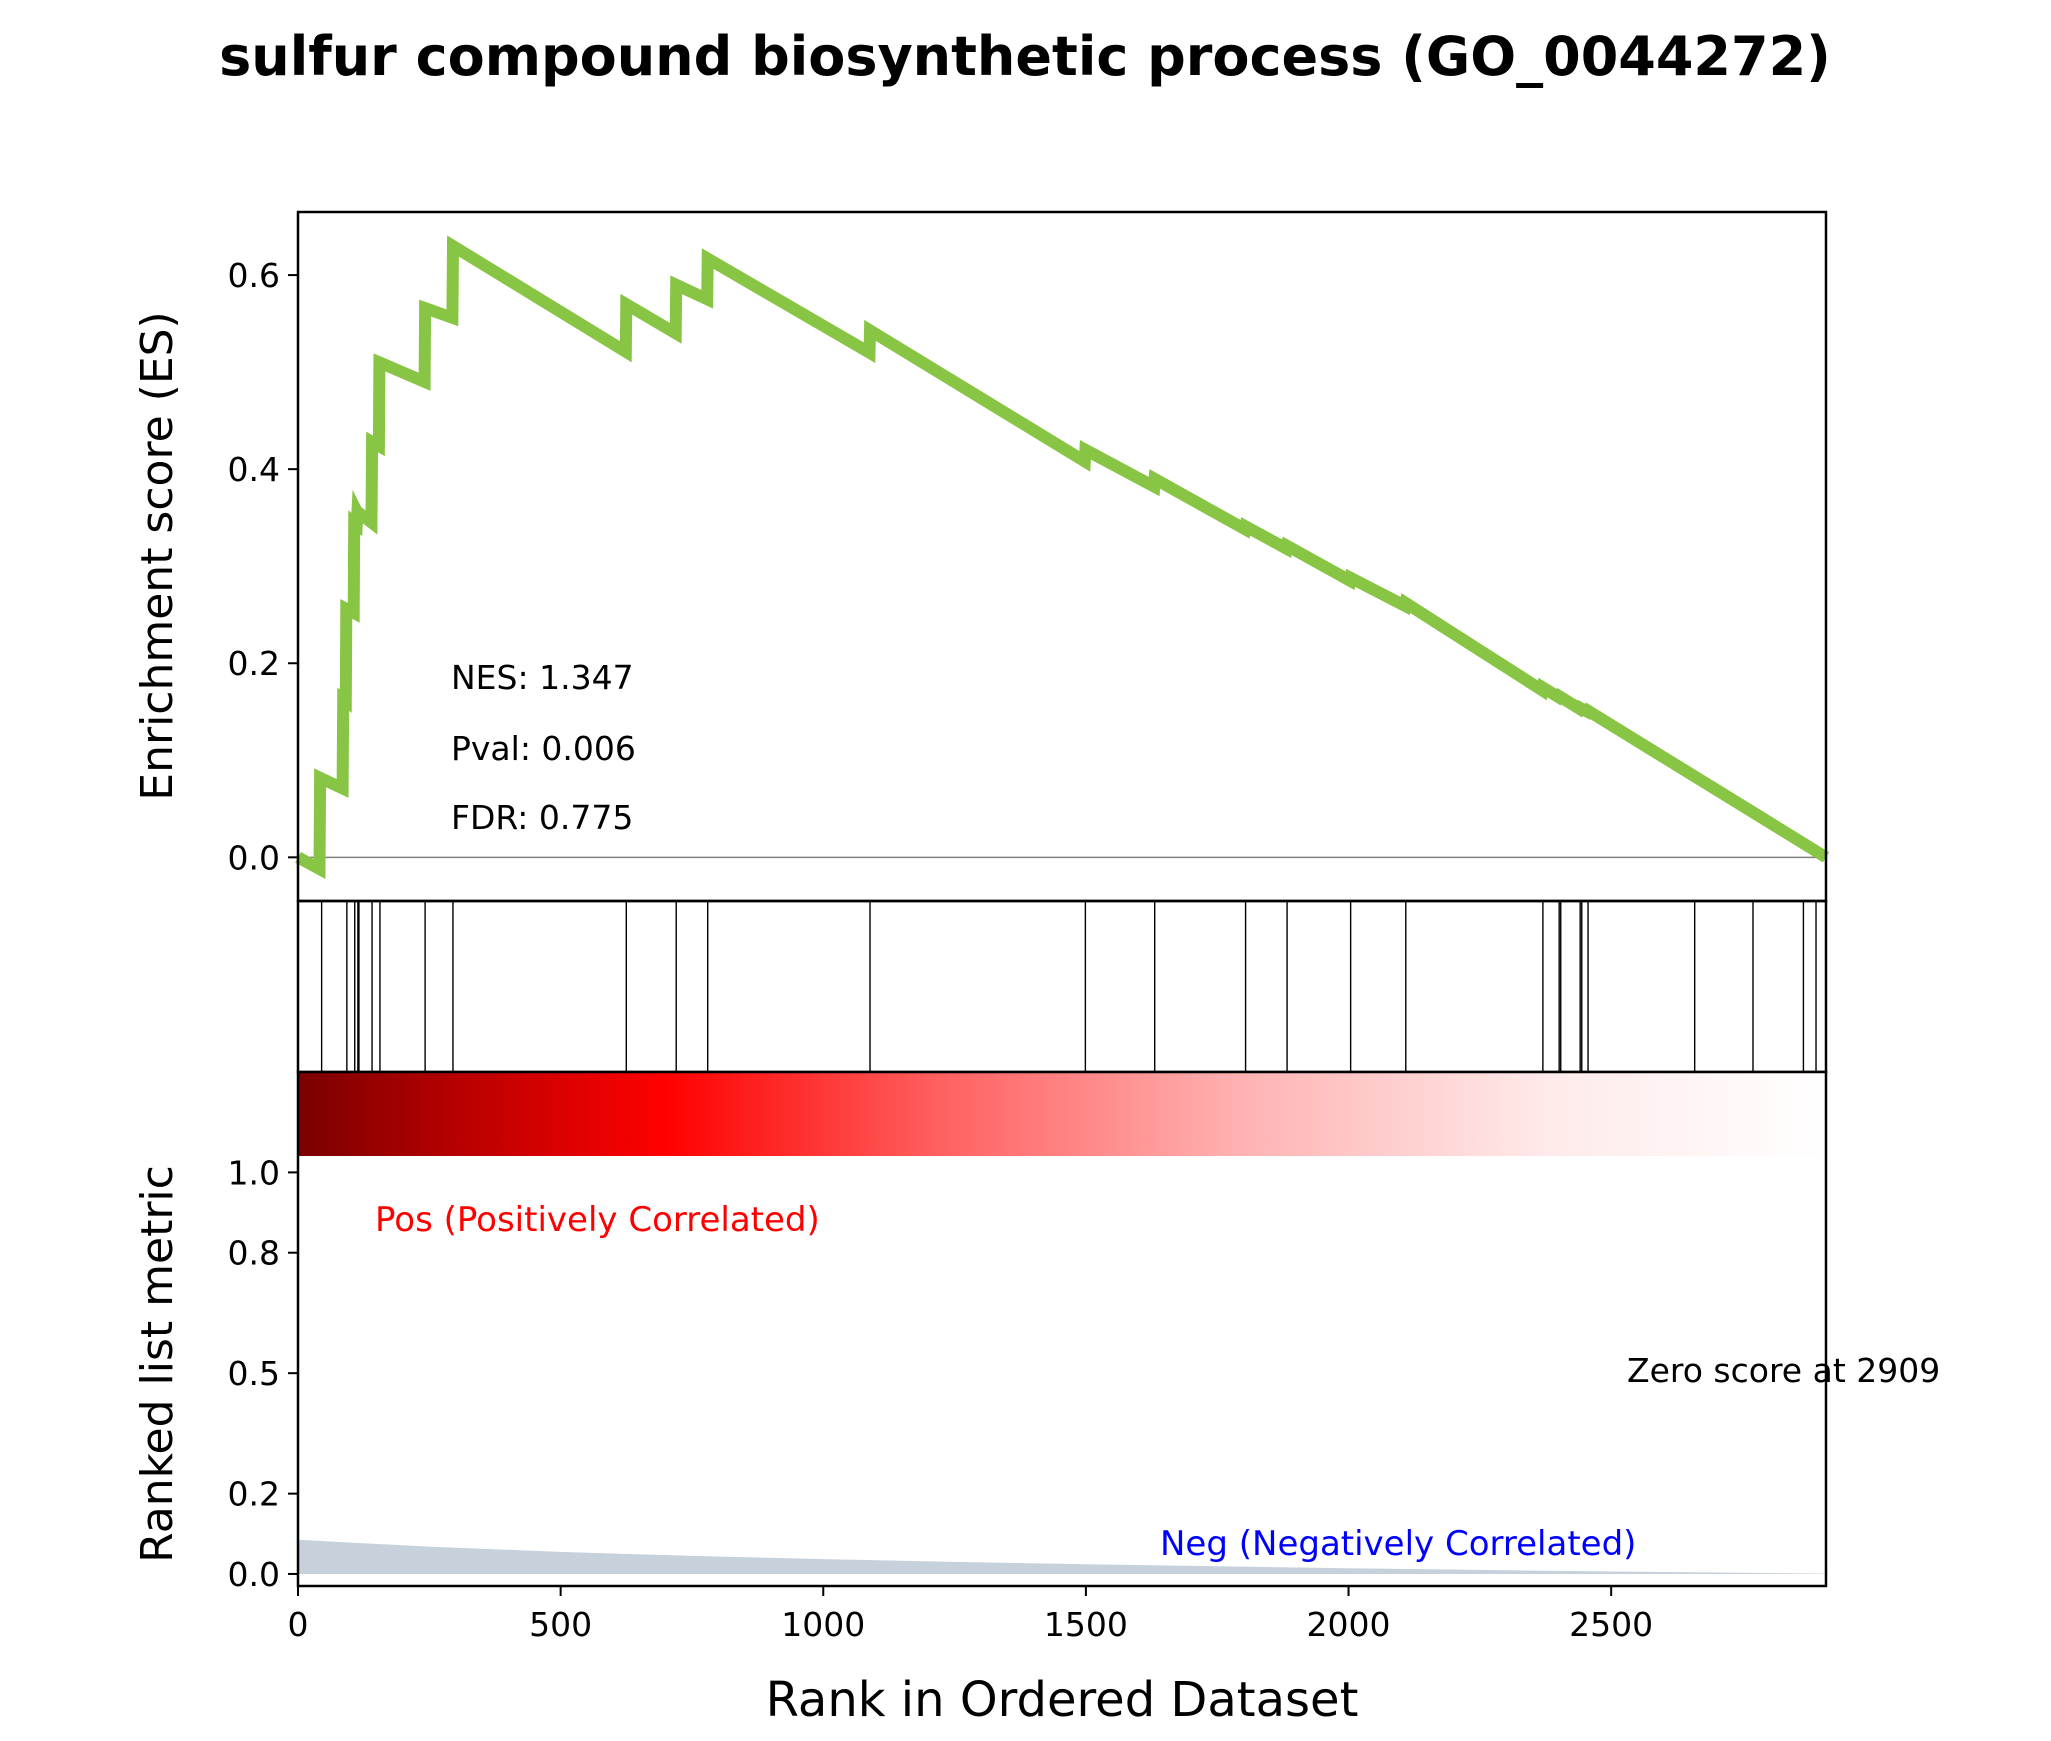 This screenshot has height=1741, width=2051. I want to click on x-tick-label: 1500, so click(1086, 1624).